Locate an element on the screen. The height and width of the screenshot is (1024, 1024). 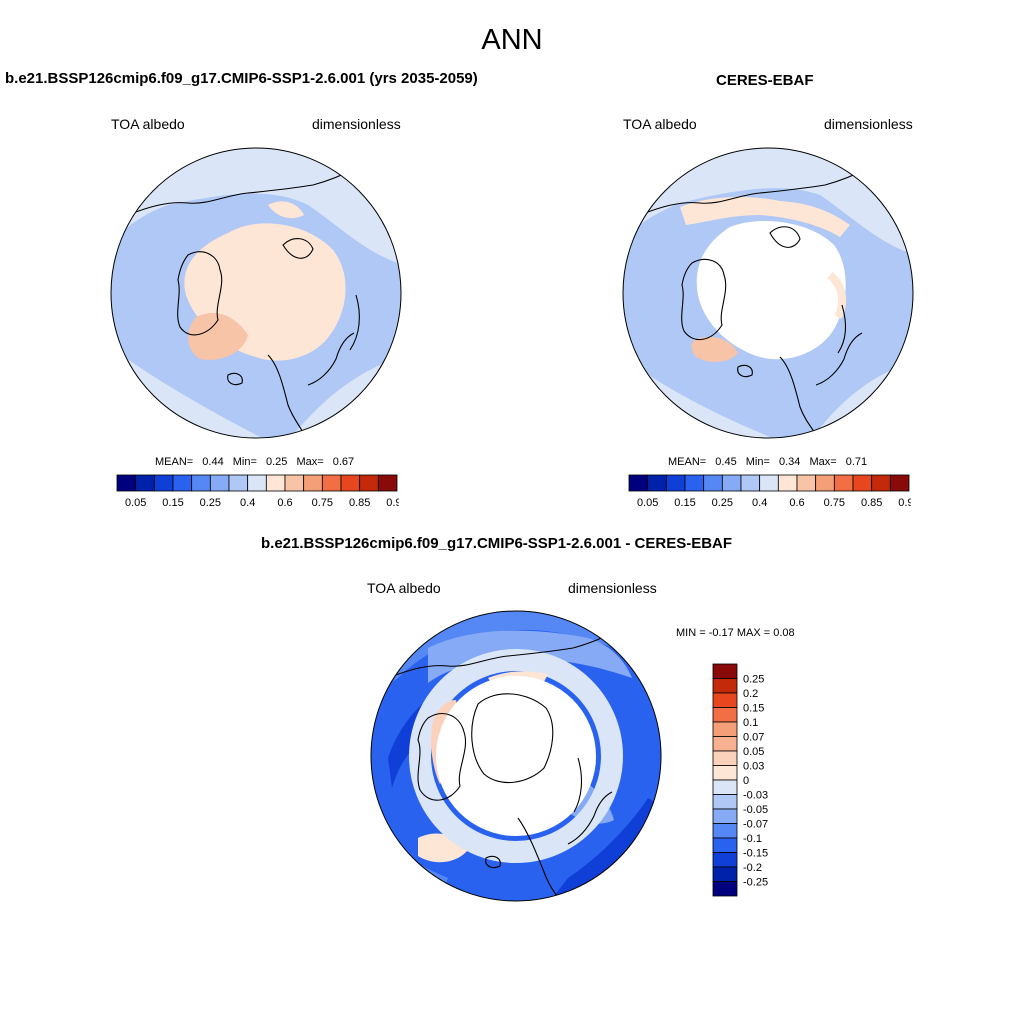
model-colorbar-tick-label: 0.25 is located at coordinates (210, 503).